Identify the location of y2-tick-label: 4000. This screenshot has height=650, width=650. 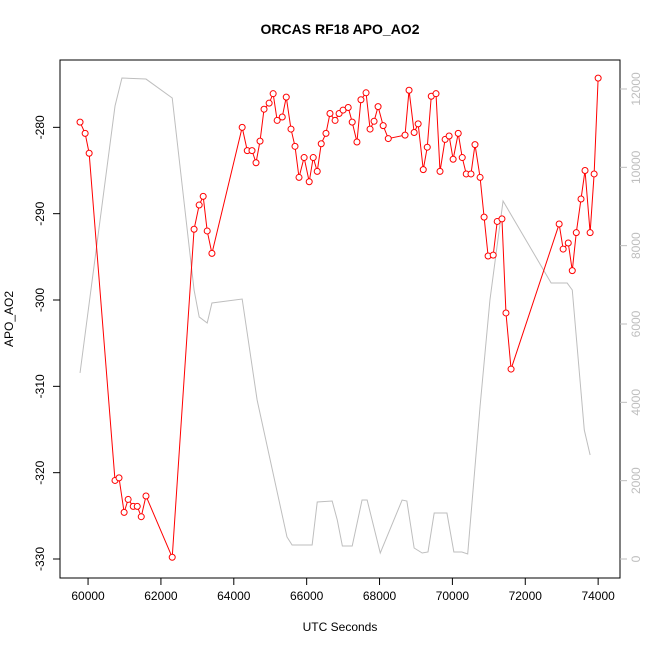
(636, 402).